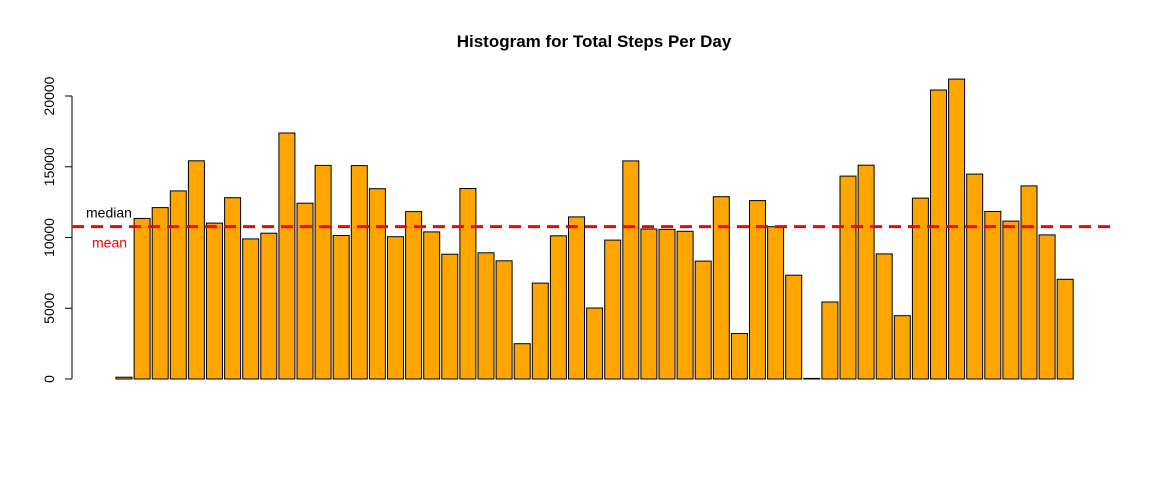 The width and height of the screenshot is (1152, 480). I want to click on median-label: median, so click(109, 213).